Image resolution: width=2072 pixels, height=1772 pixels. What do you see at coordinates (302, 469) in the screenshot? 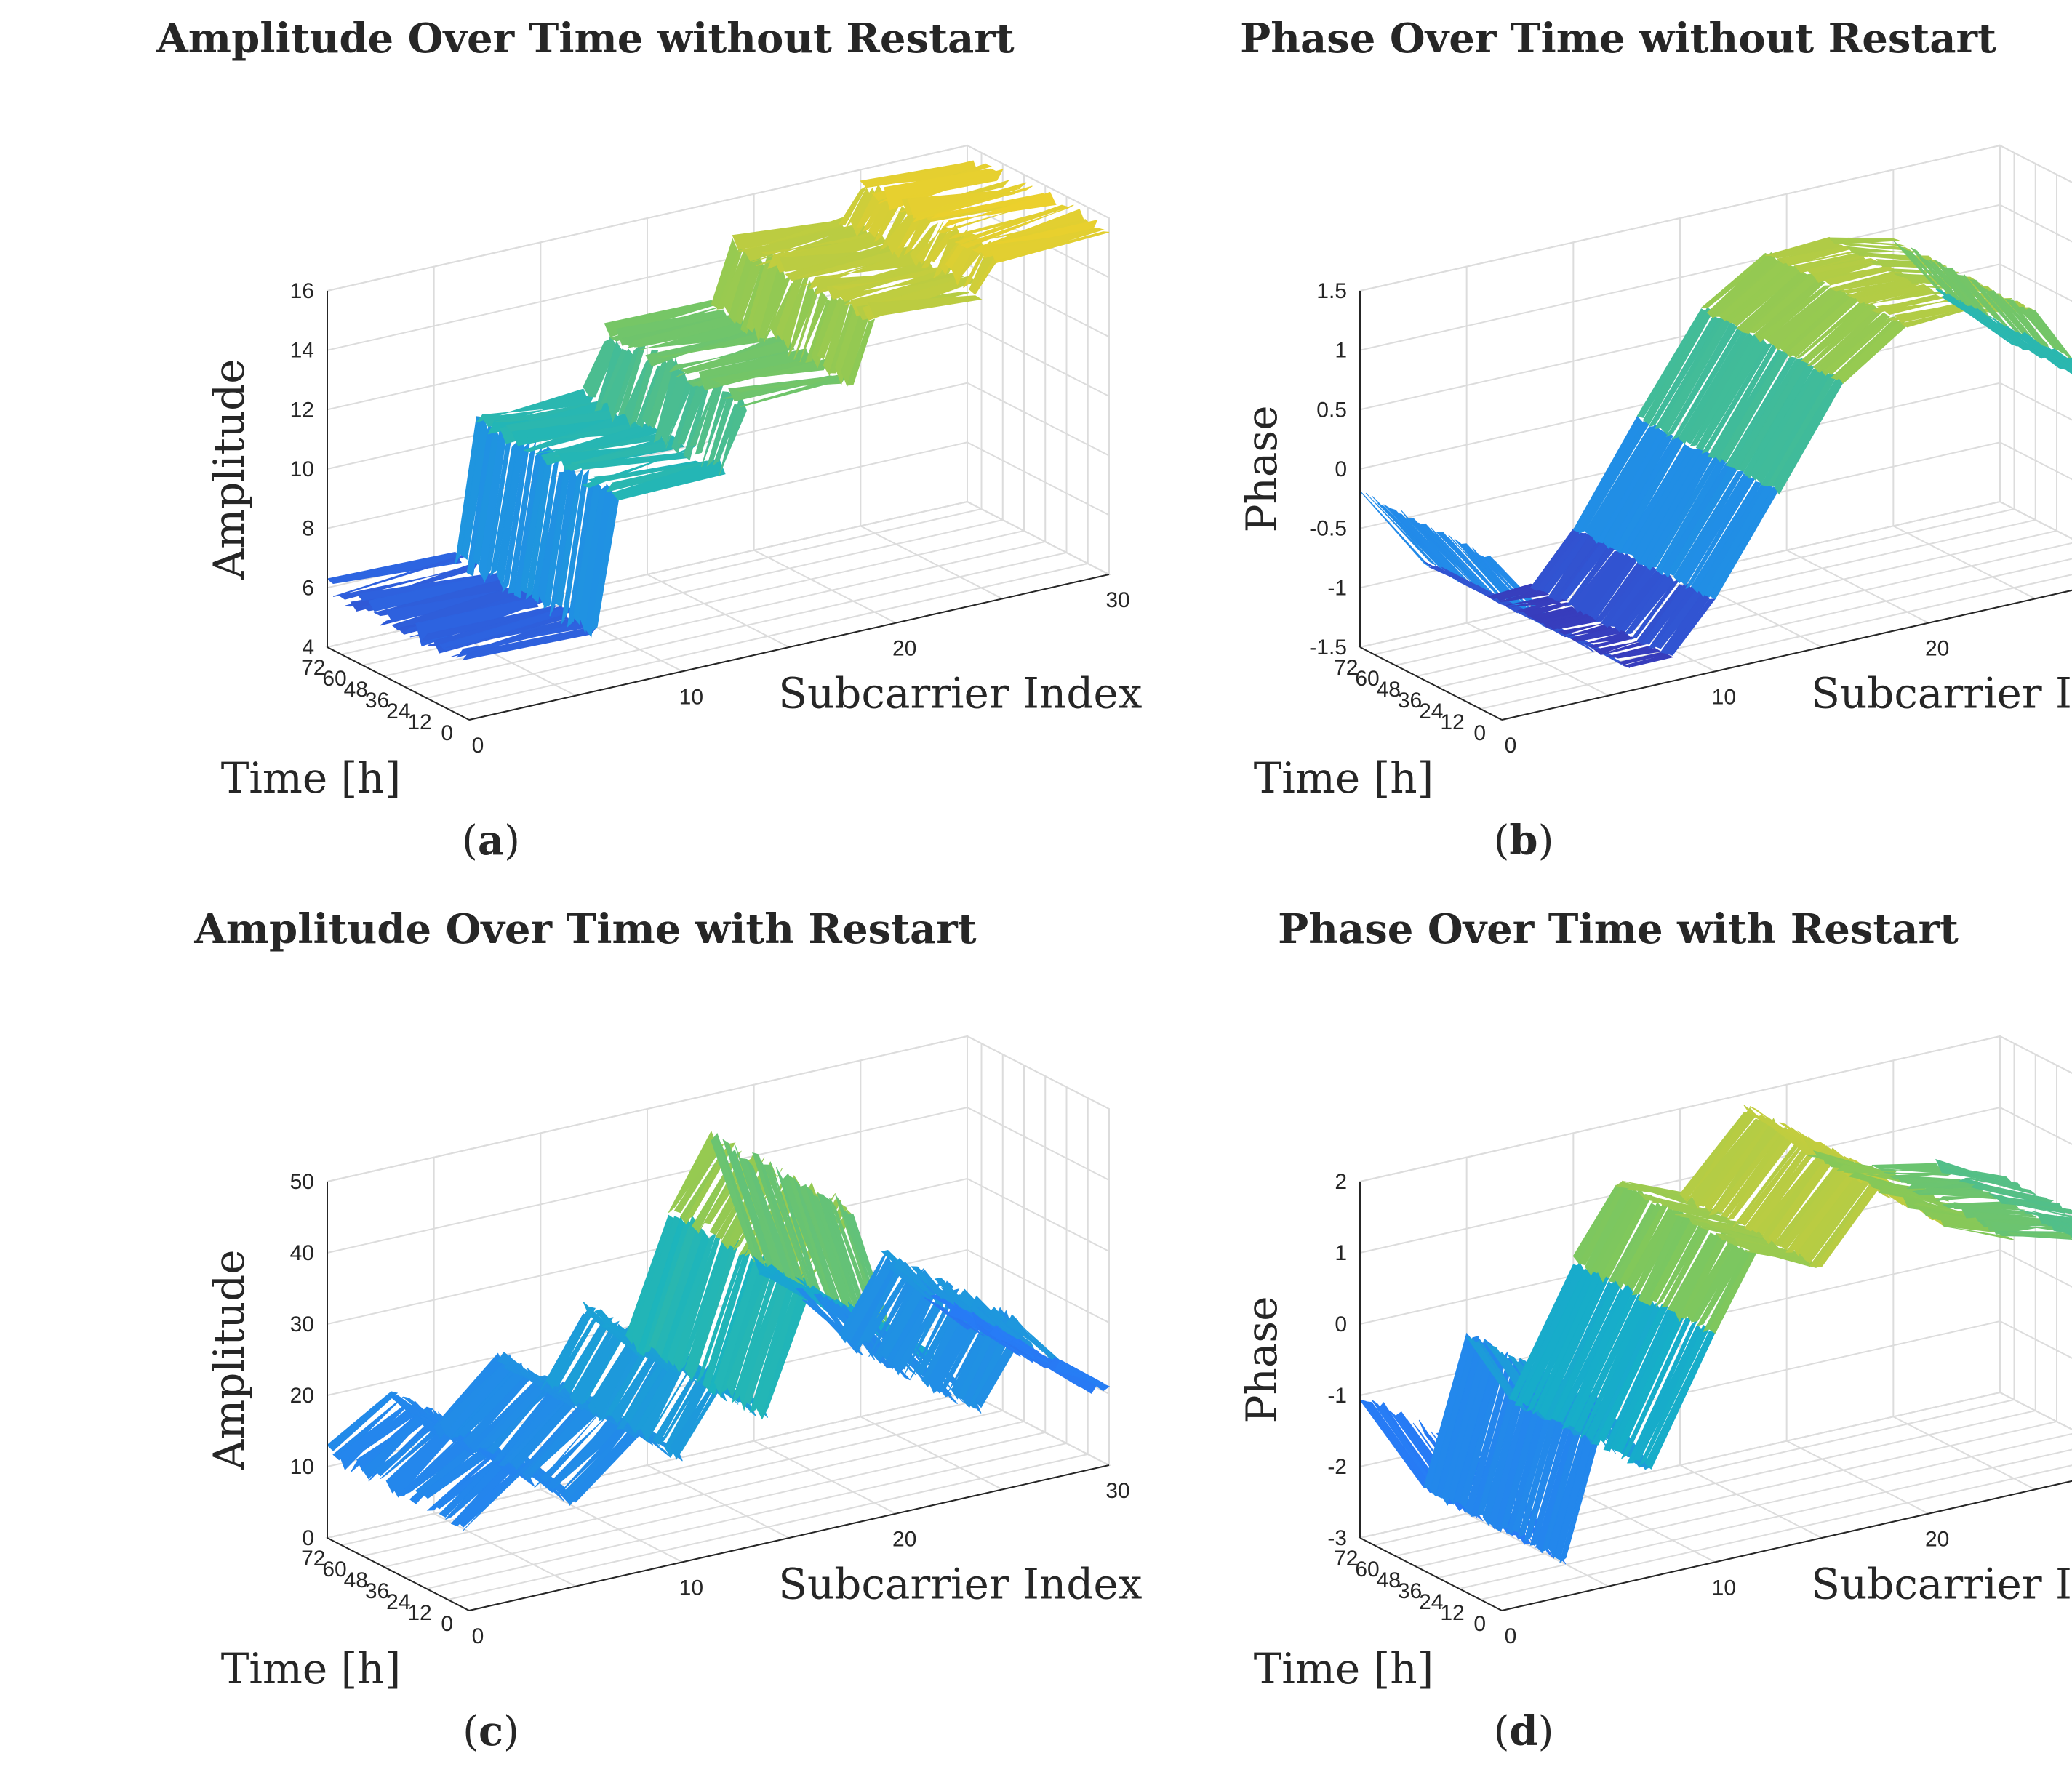
I see `z-tick-label: 10` at bounding box center [302, 469].